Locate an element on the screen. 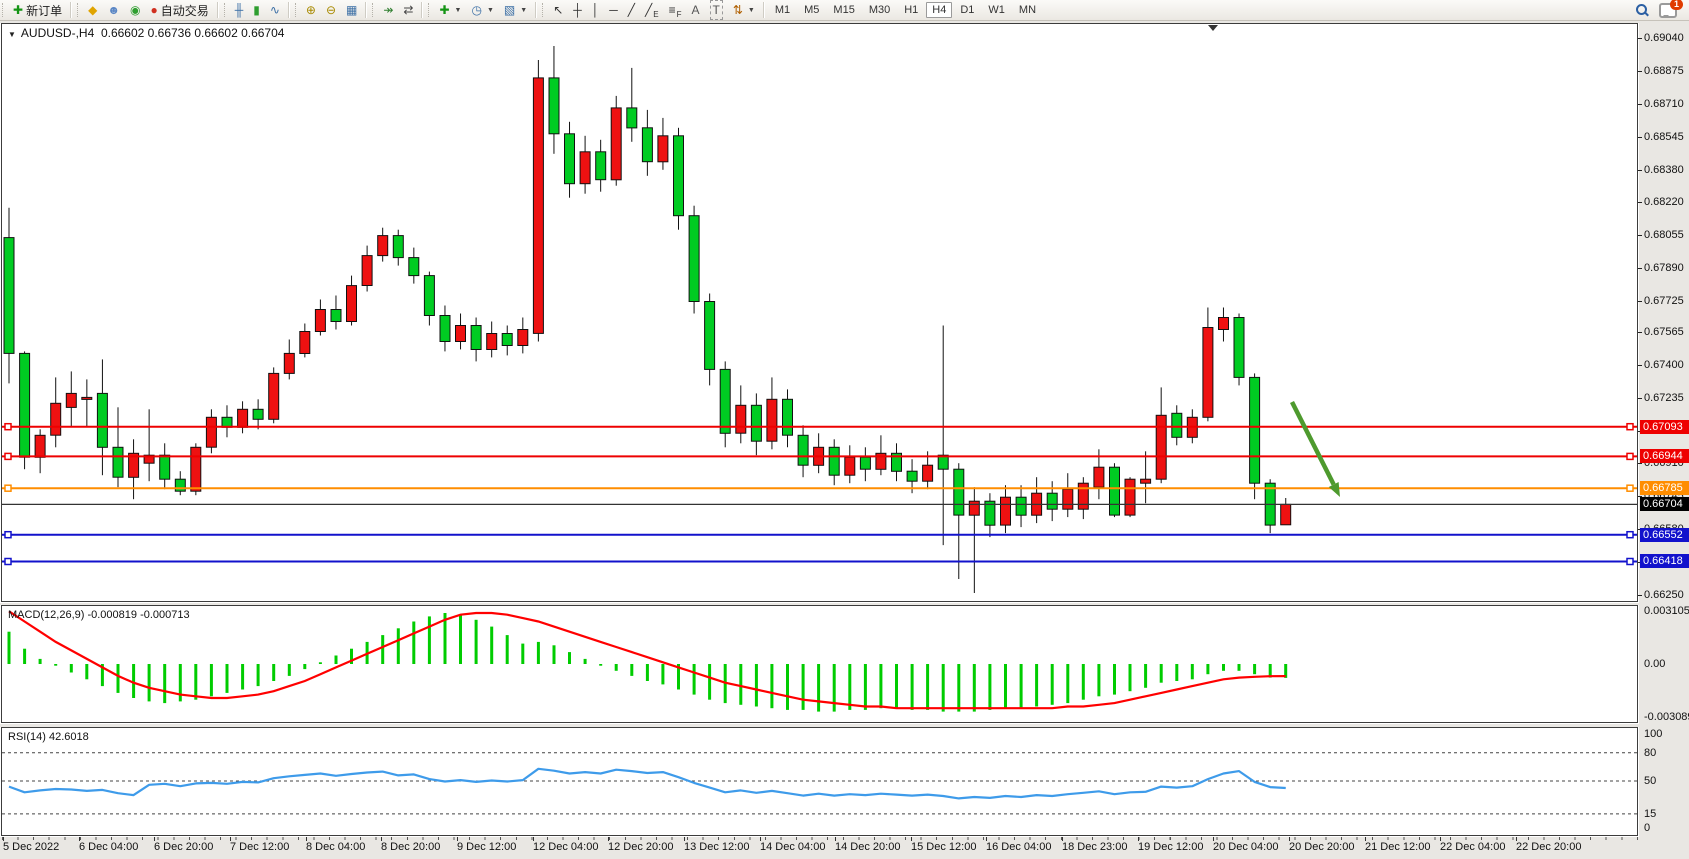 This screenshot has width=1689, height=859. zoom-in-icon: ⊕ is located at coordinates (310, 10).